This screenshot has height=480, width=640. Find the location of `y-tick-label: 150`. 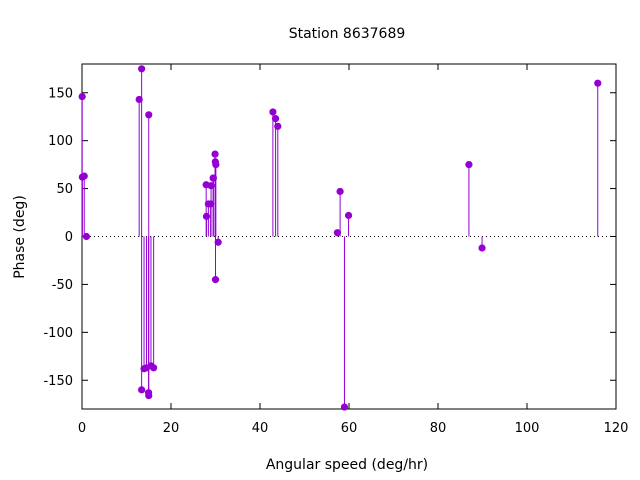

y-tick-label: 150 is located at coordinates (60, 93).